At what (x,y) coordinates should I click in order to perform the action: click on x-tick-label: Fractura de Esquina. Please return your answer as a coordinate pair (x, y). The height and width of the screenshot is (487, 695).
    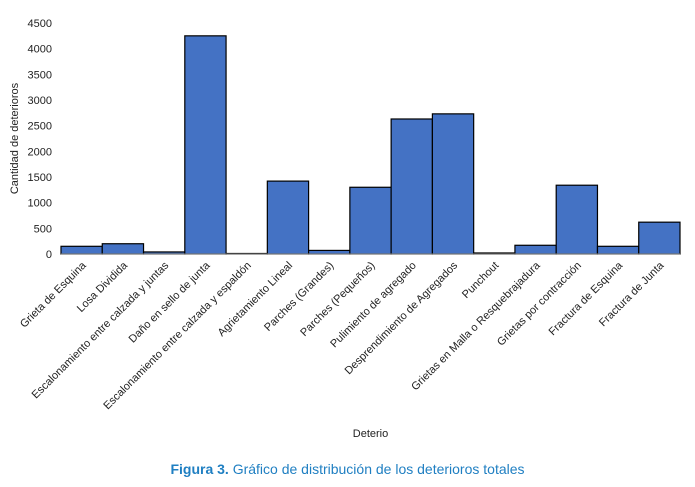
    Looking at the image, I should click on (586, 298).